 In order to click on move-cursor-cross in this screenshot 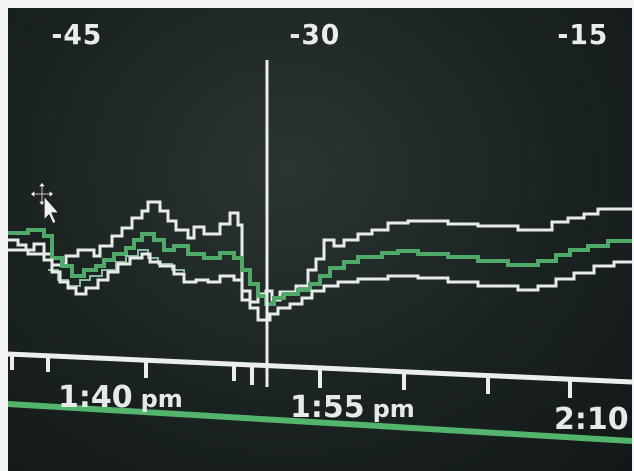, I will do `click(42, 194)`.